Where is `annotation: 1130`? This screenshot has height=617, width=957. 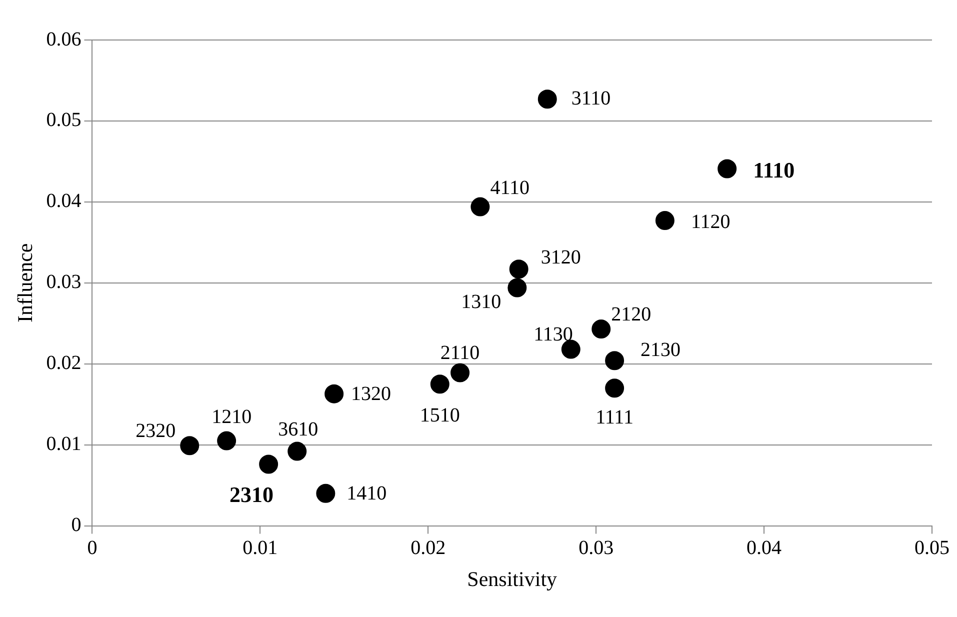 annotation: 1130 is located at coordinates (553, 335).